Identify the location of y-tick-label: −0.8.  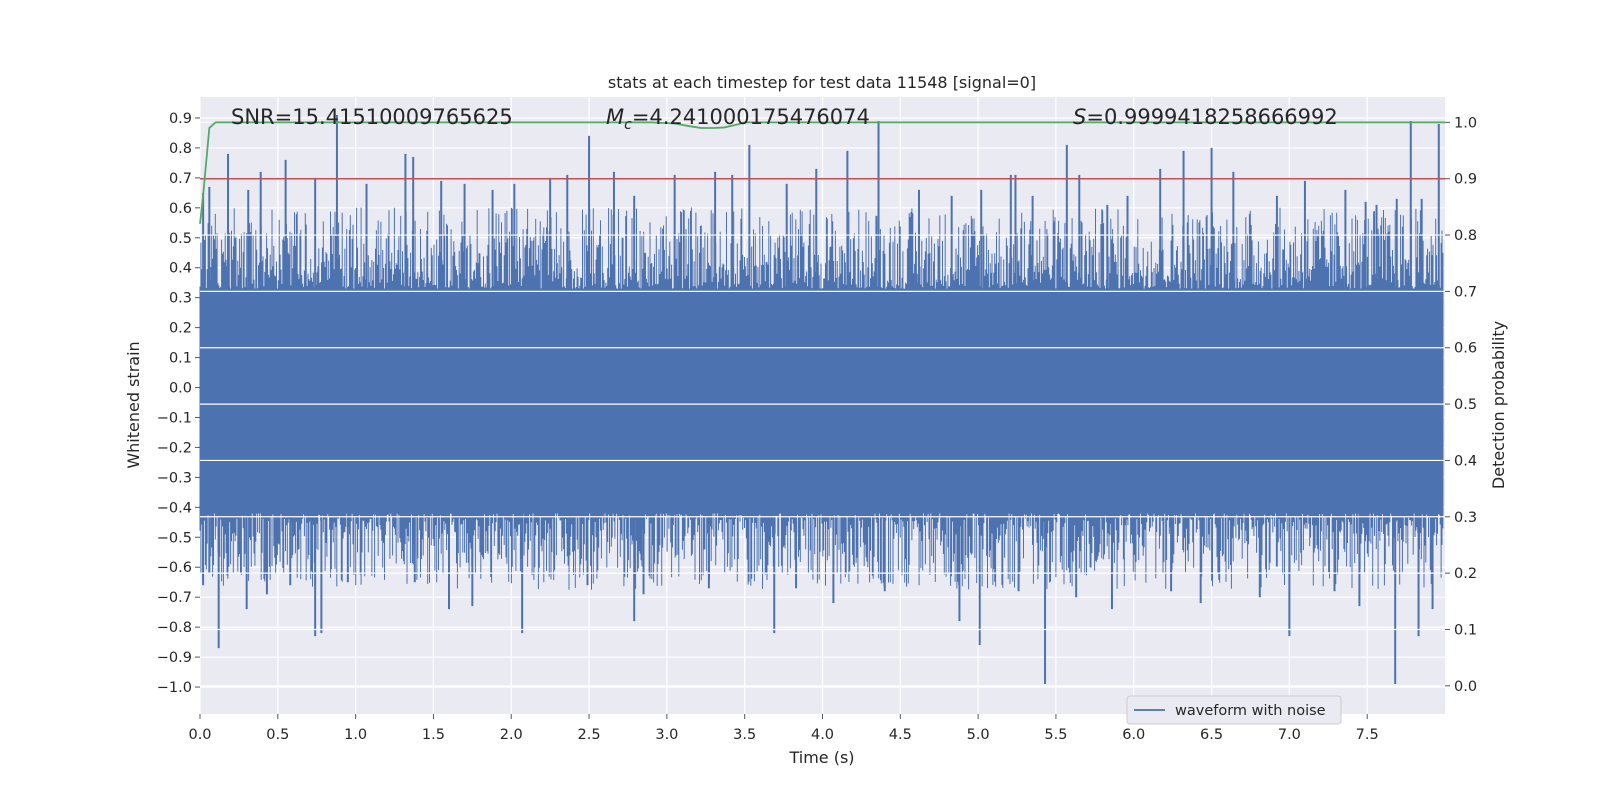
(174, 628).